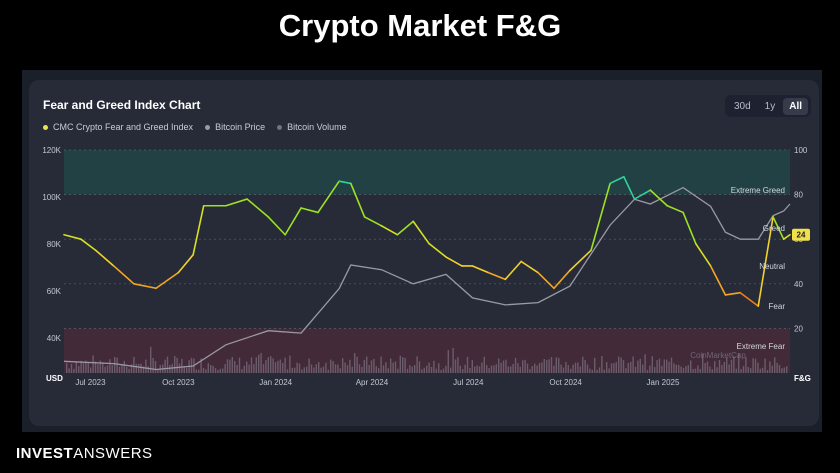  Describe the element at coordinates (801, 234) in the screenshot. I see `current-value-badge` at that location.